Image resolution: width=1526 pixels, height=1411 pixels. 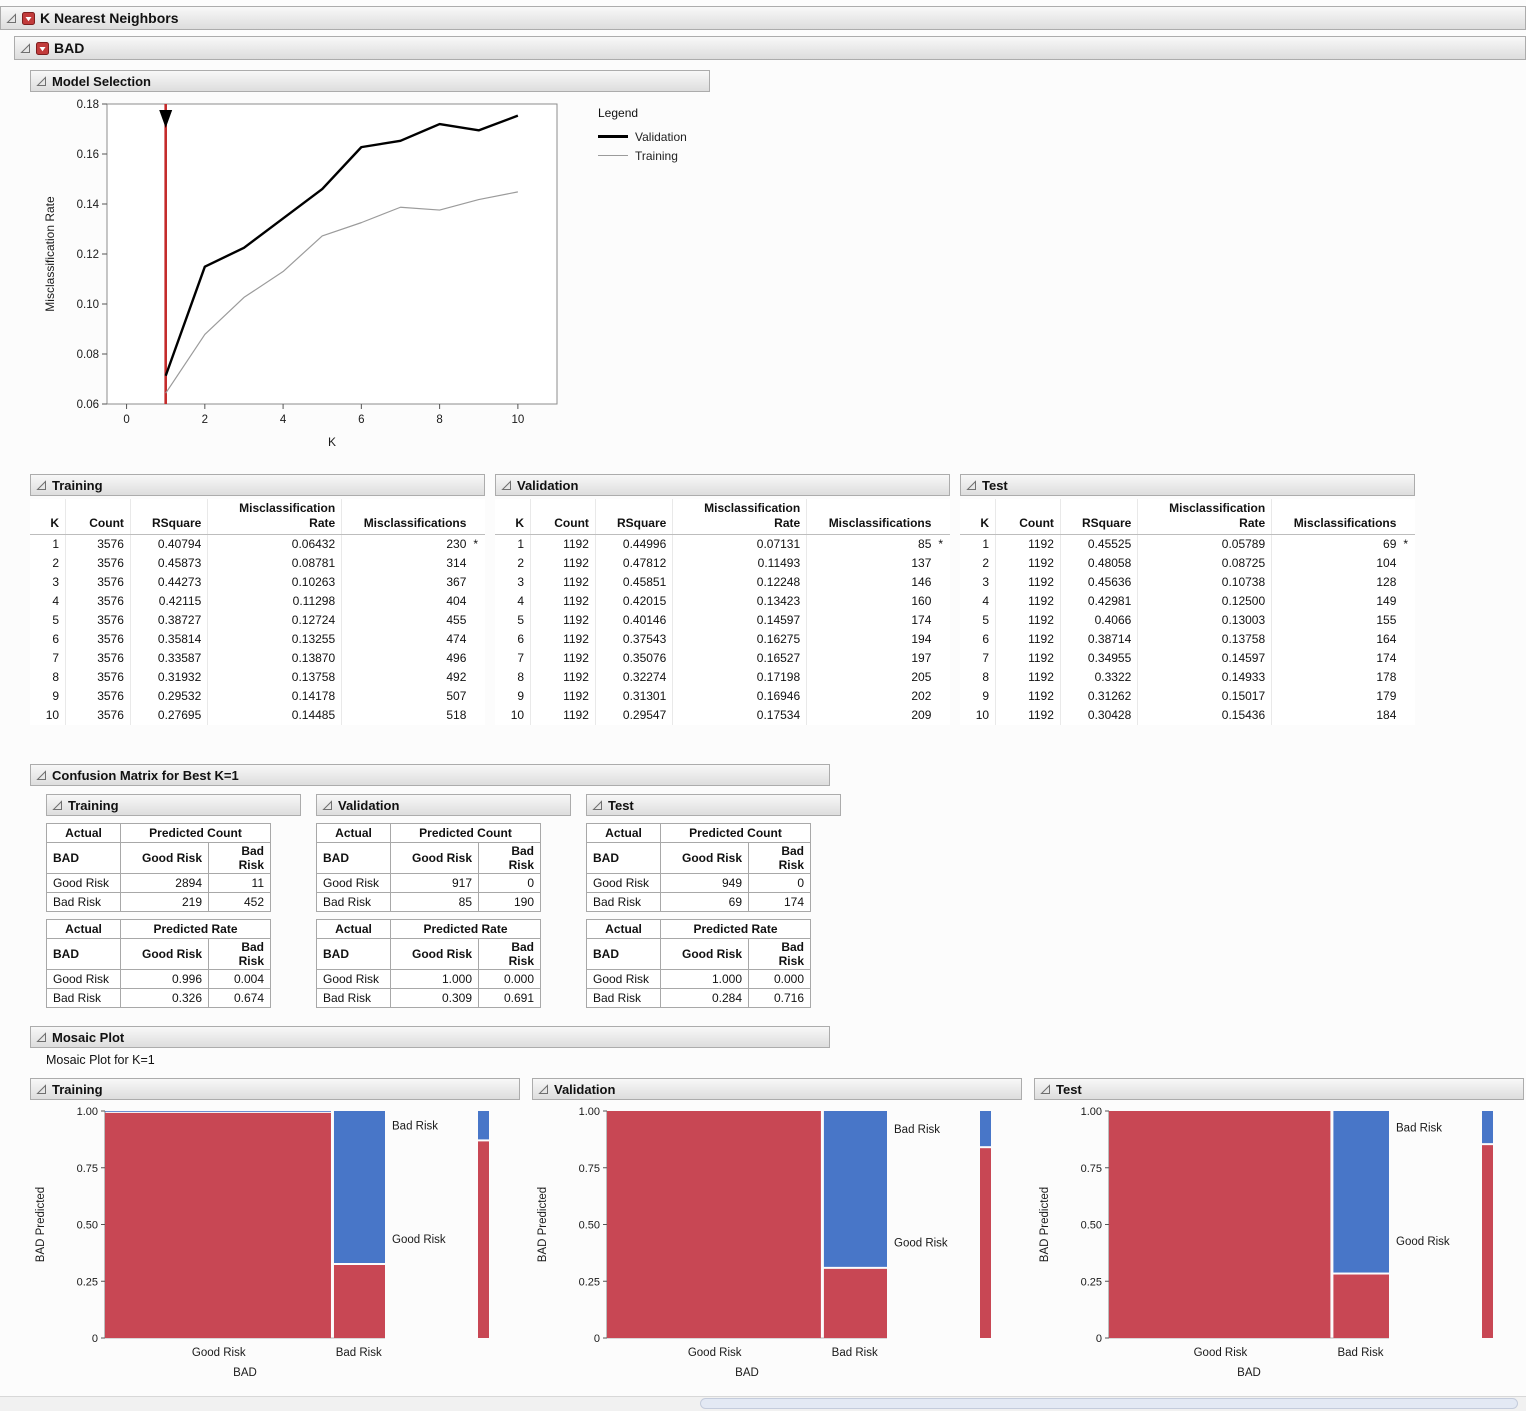 I want to click on table-row: 10 3576 0.27695 0.14485 518, so click(x=257, y=715).